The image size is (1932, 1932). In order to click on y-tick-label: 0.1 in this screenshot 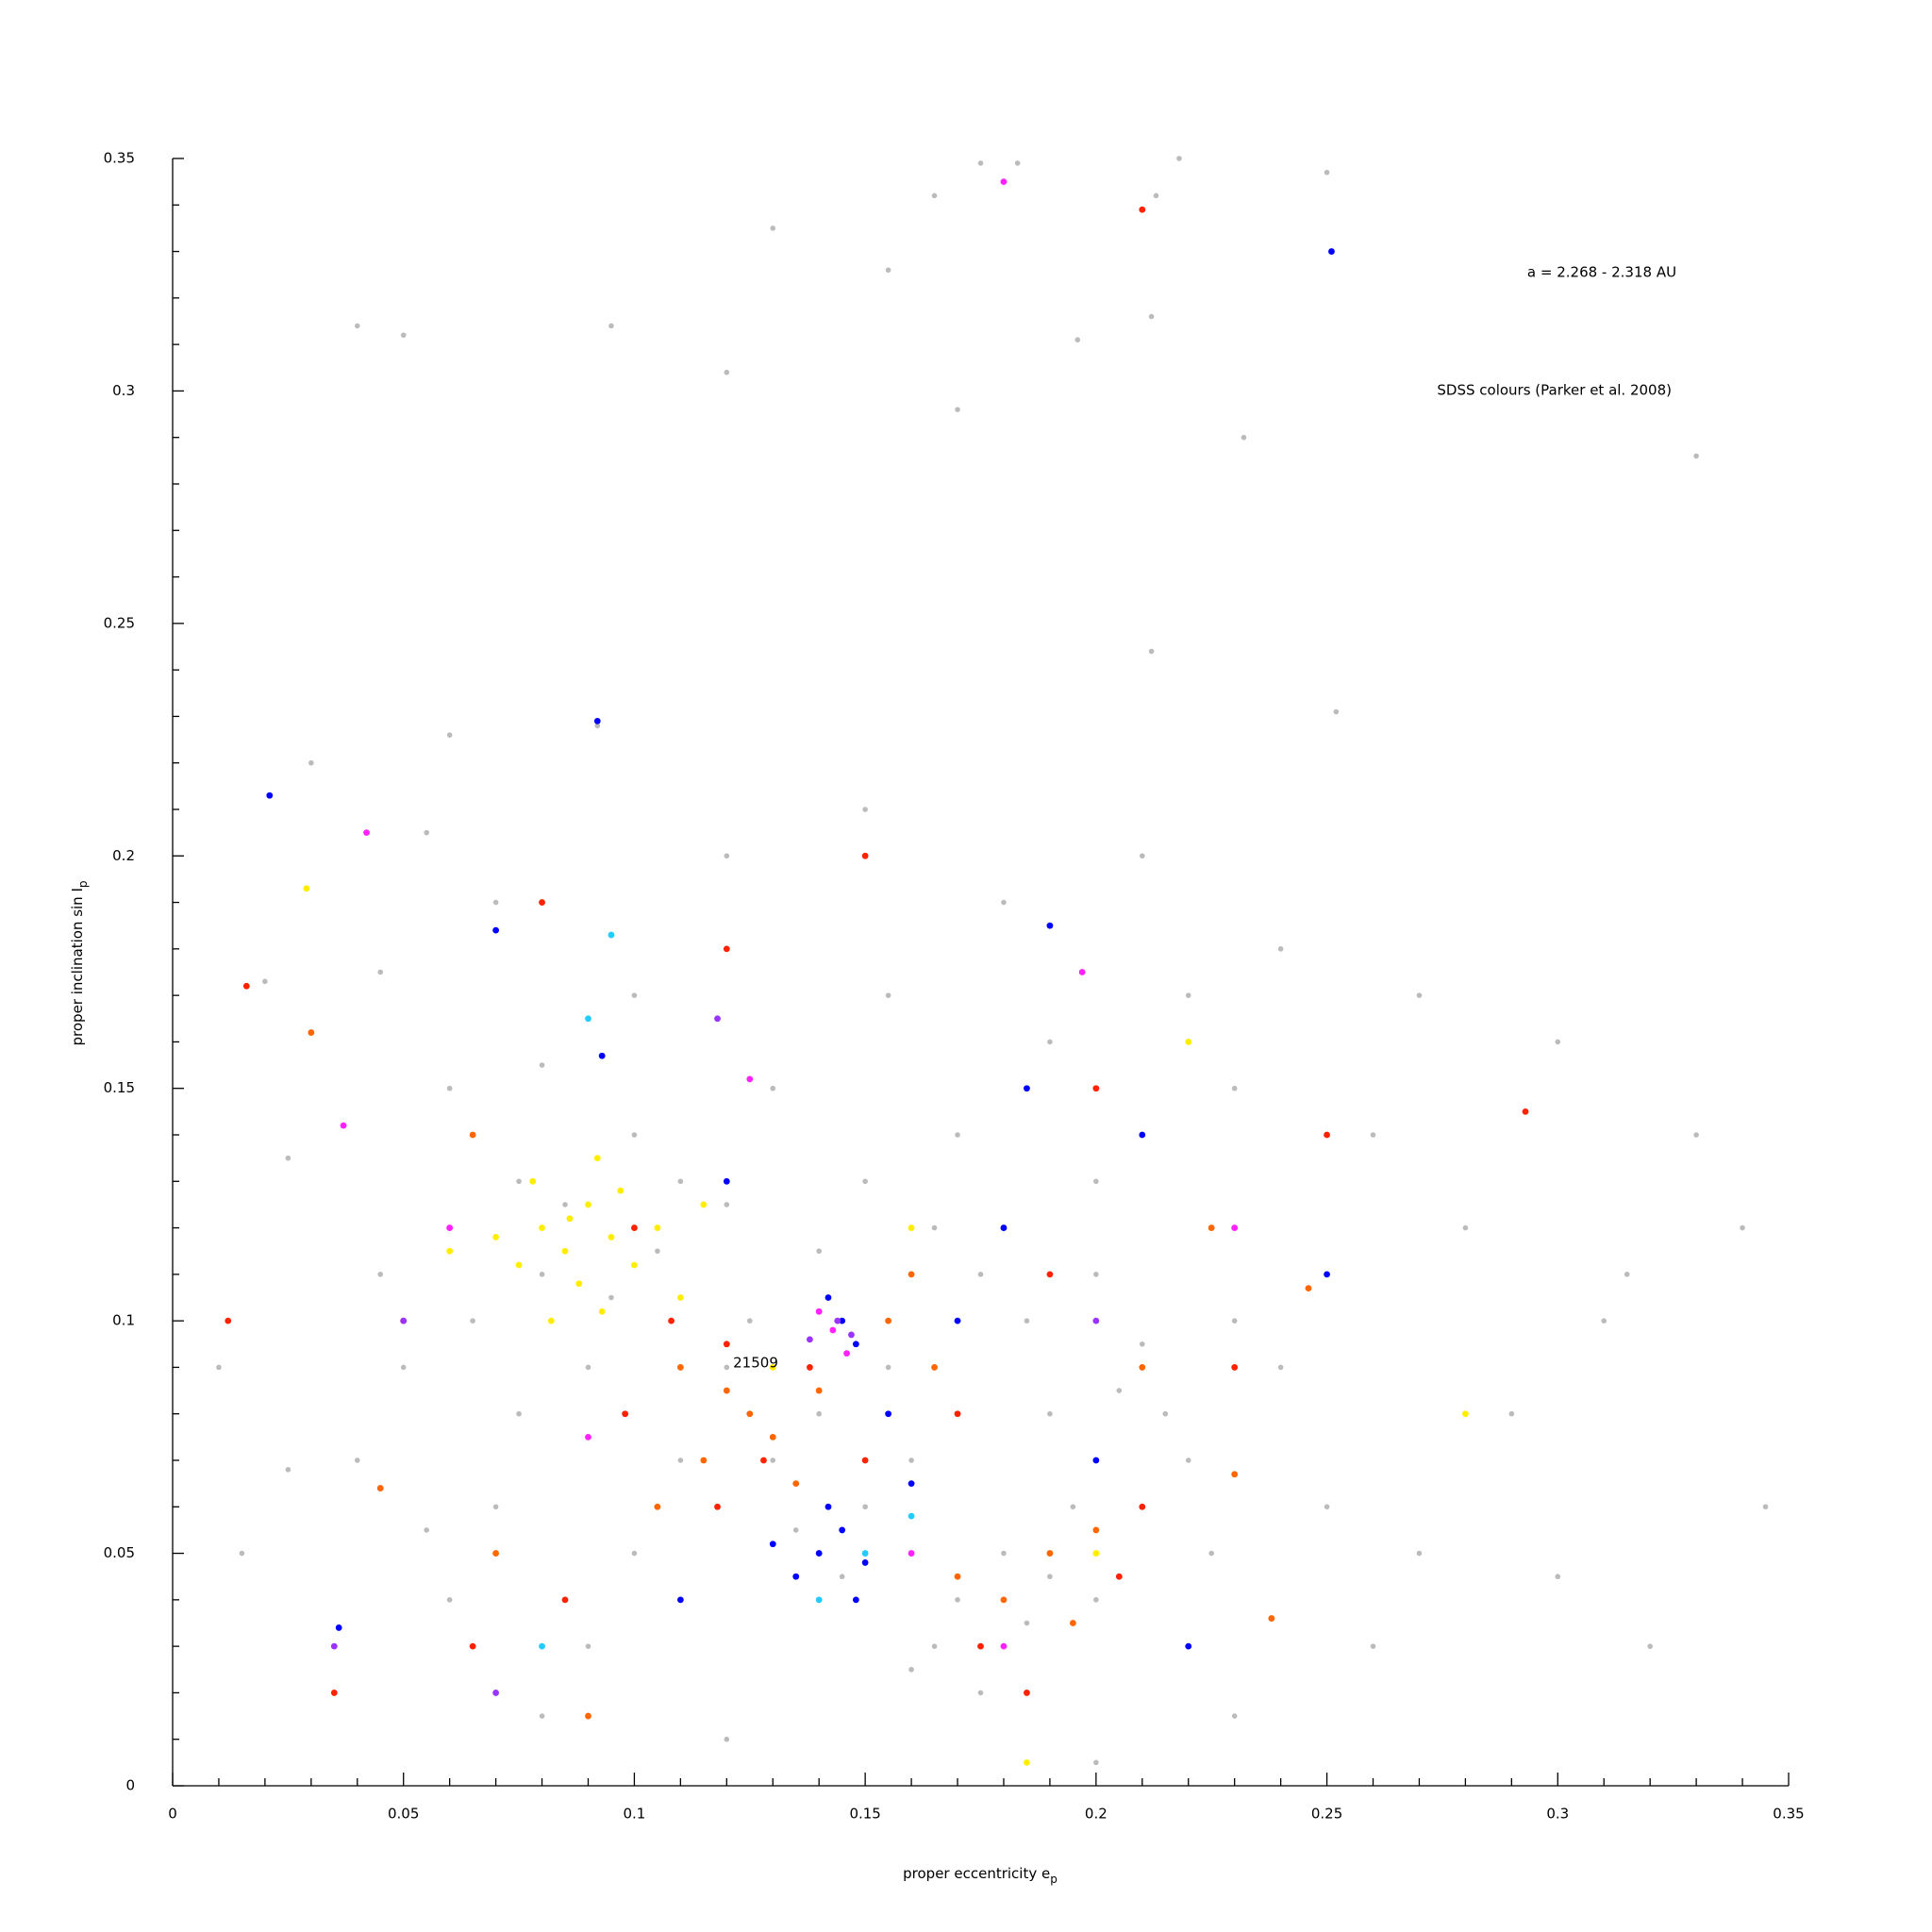, I will do `click(123, 1321)`.